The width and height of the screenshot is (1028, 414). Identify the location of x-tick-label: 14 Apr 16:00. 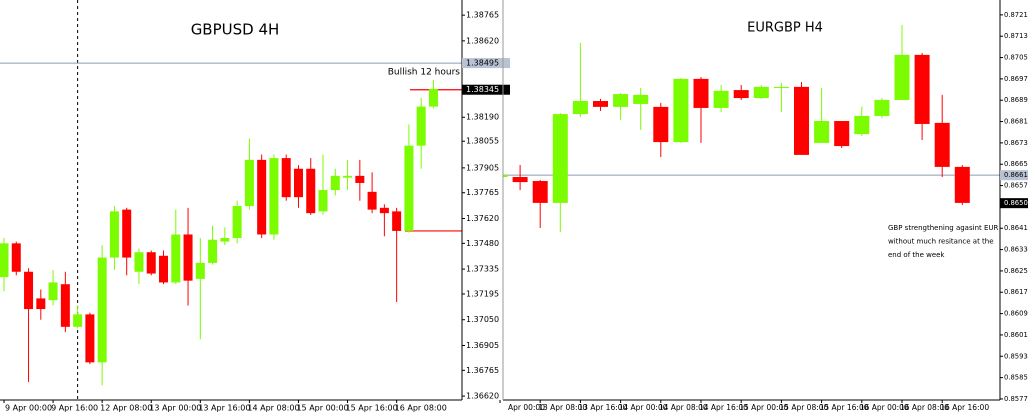
(723, 407).